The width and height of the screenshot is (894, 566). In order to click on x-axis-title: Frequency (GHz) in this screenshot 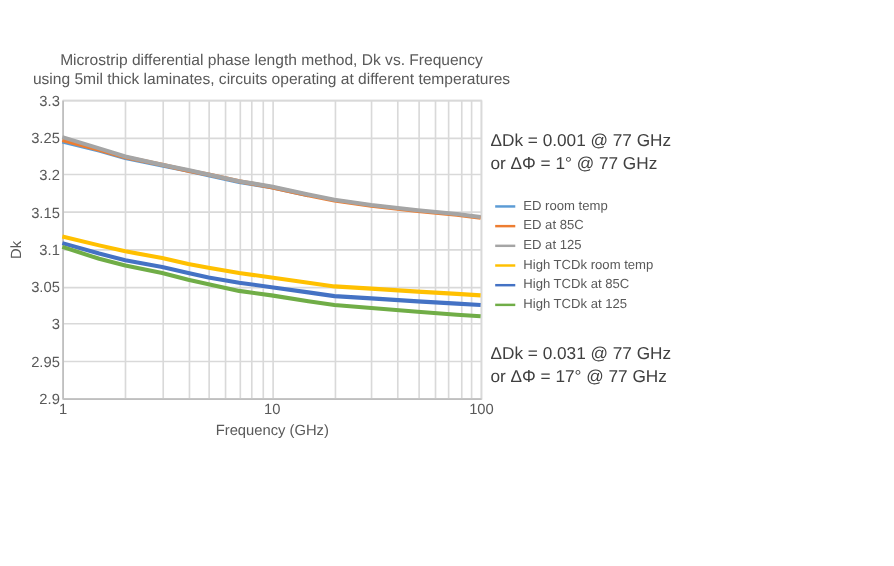, I will do `click(272, 430)`.